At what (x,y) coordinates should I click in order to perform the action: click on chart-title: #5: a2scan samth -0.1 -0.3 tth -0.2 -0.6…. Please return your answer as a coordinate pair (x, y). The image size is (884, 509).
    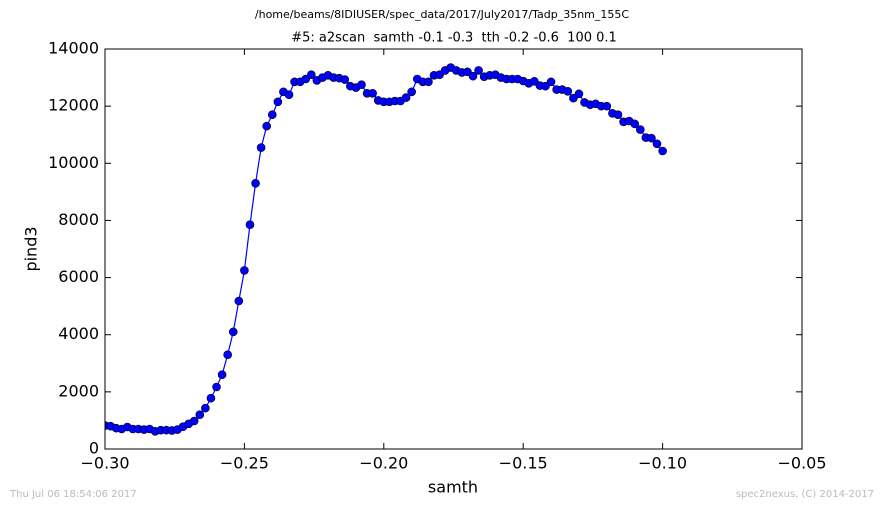
    Looking at the image, I should click on (454, 38).